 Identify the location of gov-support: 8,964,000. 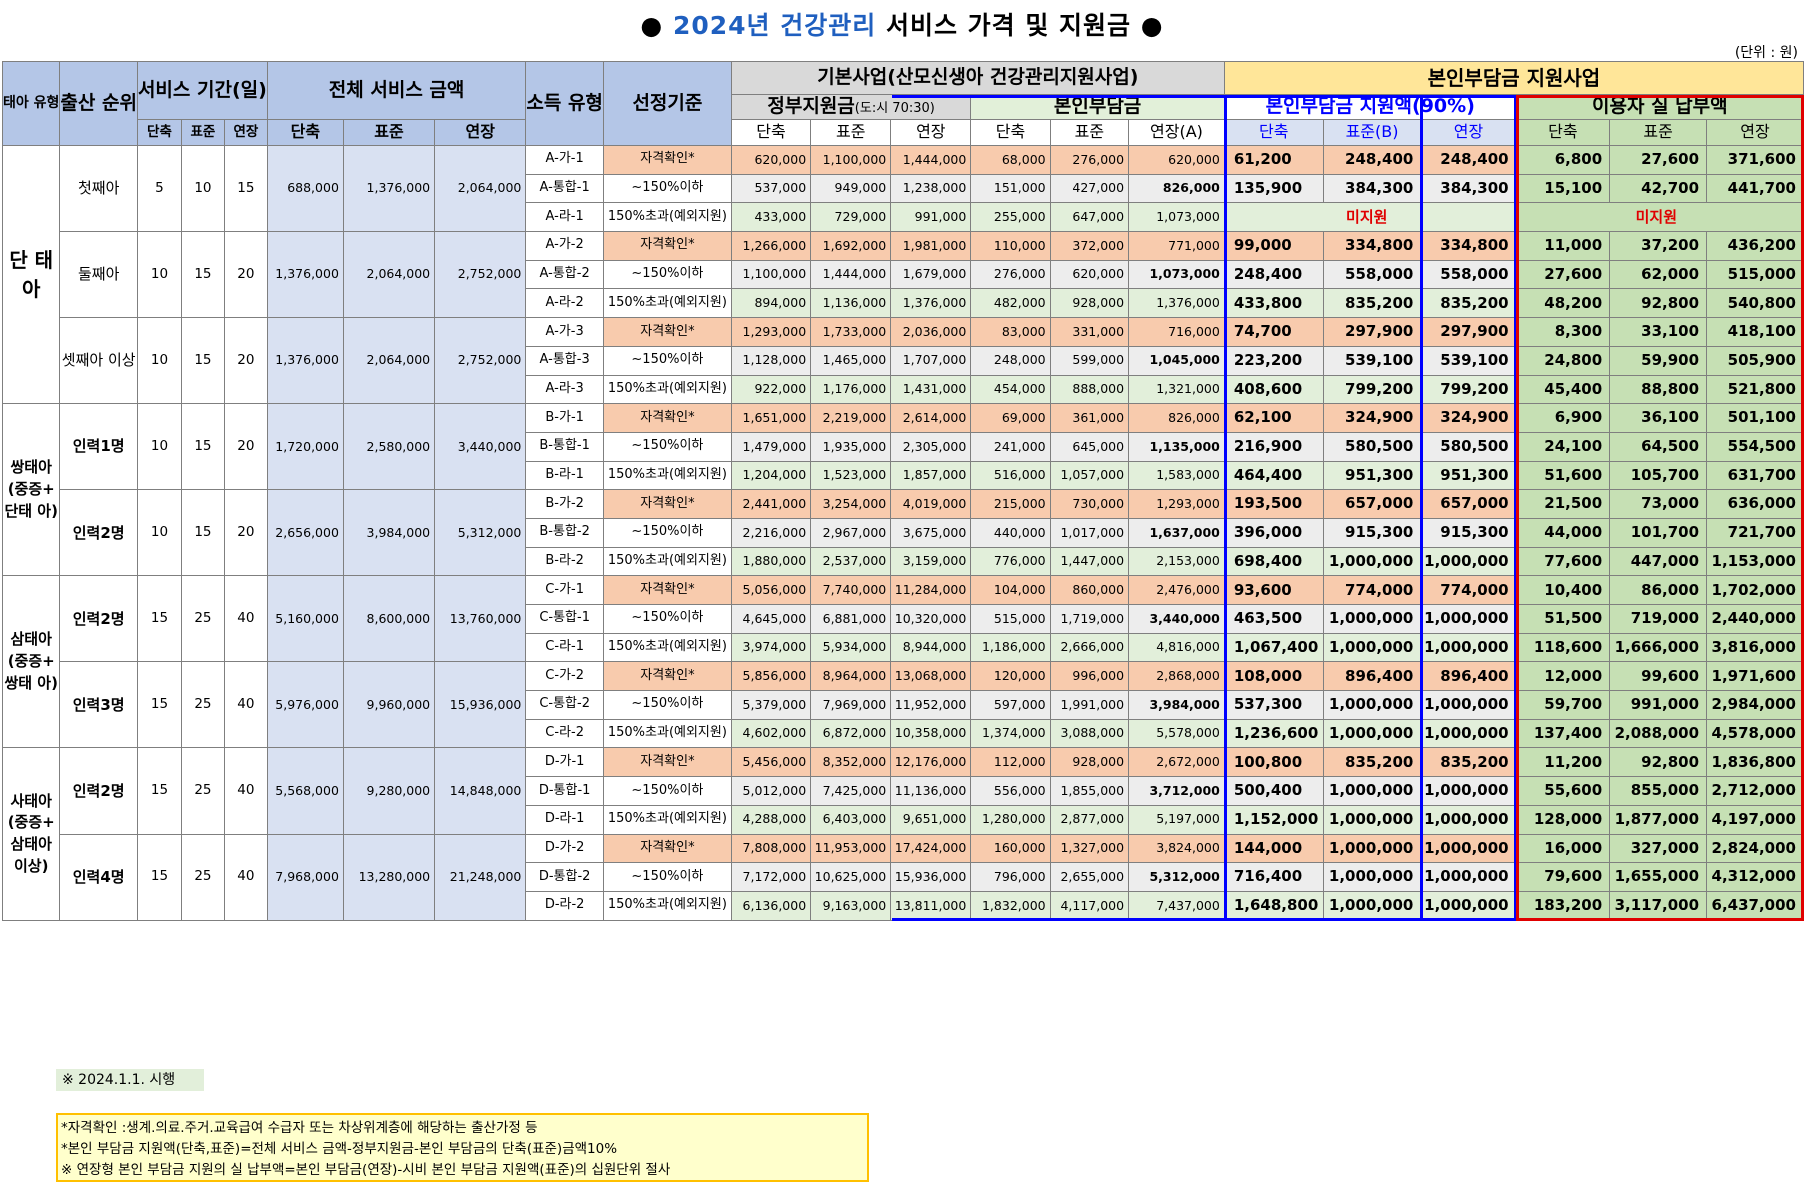
(851, 676).